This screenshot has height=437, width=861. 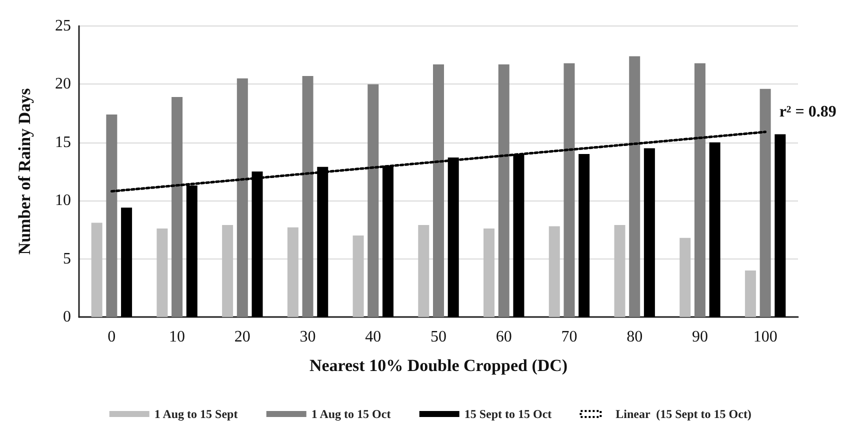 I want to click on legend-label: 1 Aug to 15 Sept, so click(x=196, y=414).